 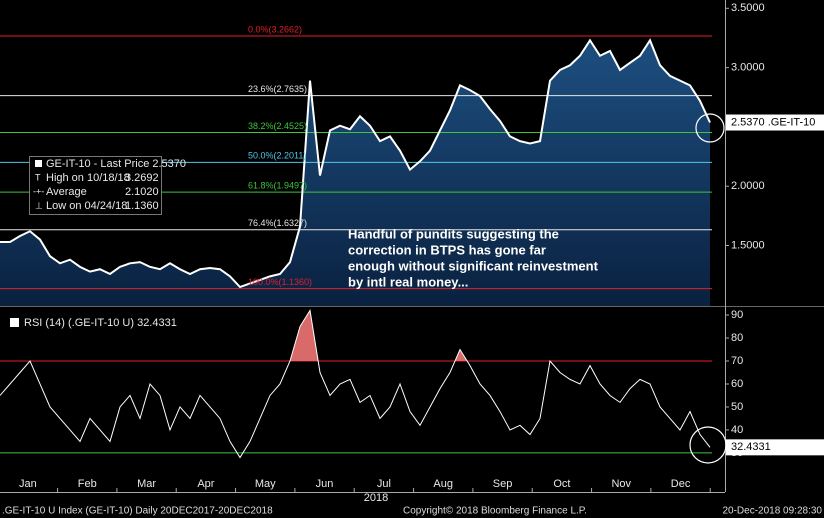 I want to click on fib-label: 50.0%(2.2011), so click(x=277, y=156).